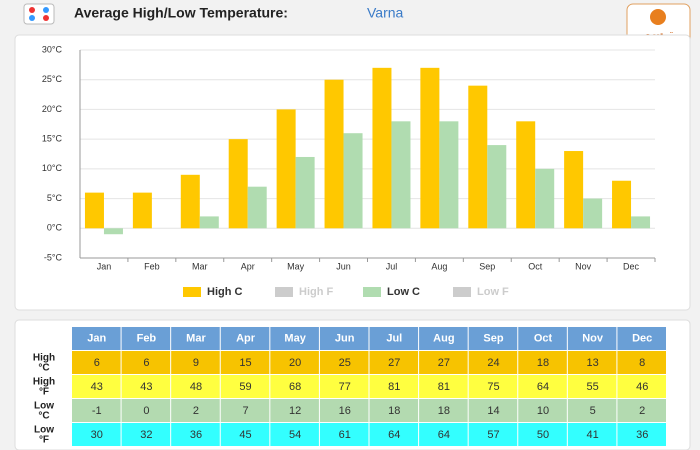 This screenshot has width=700, height=450. Describe the element at coordinates (583, 266) in the screenshot. I see `x-tick-label: Nov` at that location.